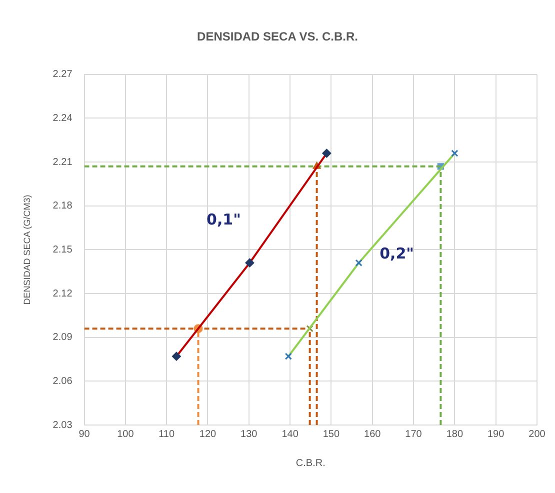  What do you see at coordinates (62, 381) in the screenshot?
I see `y-tick-label: 2.06` at bounding box center [62, 381].